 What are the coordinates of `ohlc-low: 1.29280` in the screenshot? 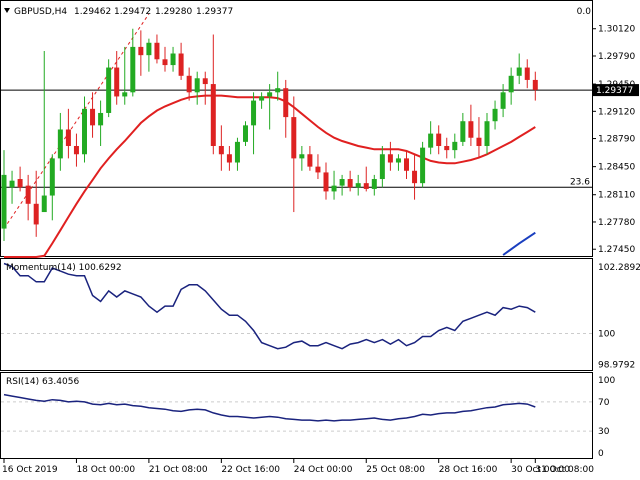 It's located at (173, 12).